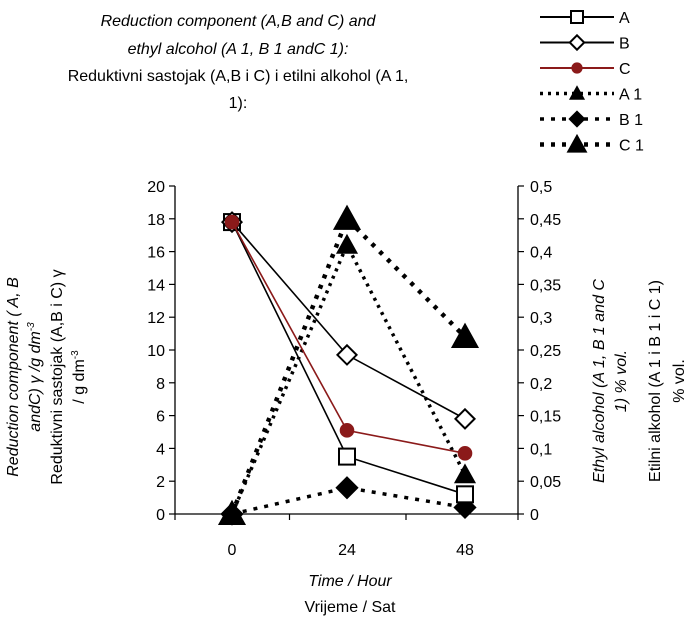  What do you see at coordinates (347, 550) in the screenshot?
I see `x-tick-label: 24` at bounding box center [347, 550].